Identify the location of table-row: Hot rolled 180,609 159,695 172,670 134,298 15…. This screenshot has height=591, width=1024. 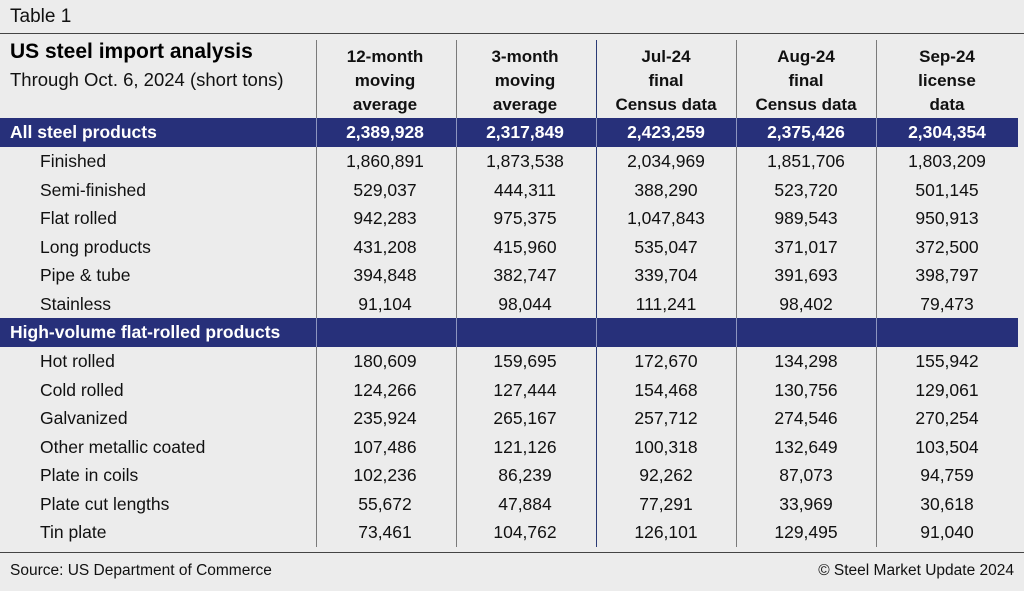
(509, 361).